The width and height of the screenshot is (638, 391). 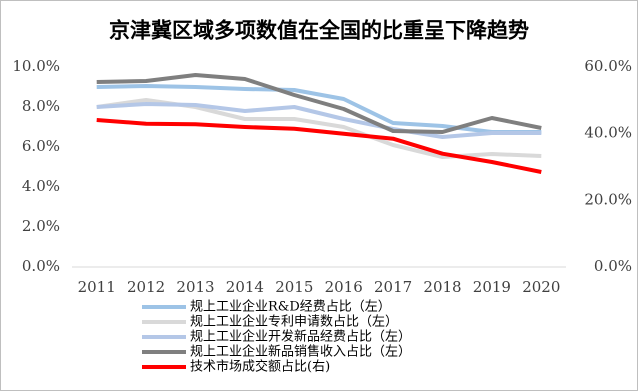 What do you see at coordinates (97, 287) in the screenshot?
I see `x-tick-label: 2011` at bounding box center [97, 287].